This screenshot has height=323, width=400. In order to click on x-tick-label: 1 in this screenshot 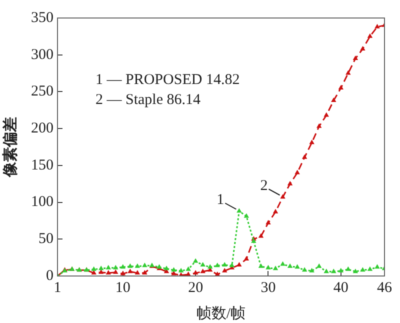, I will do `click(58, 288)`.